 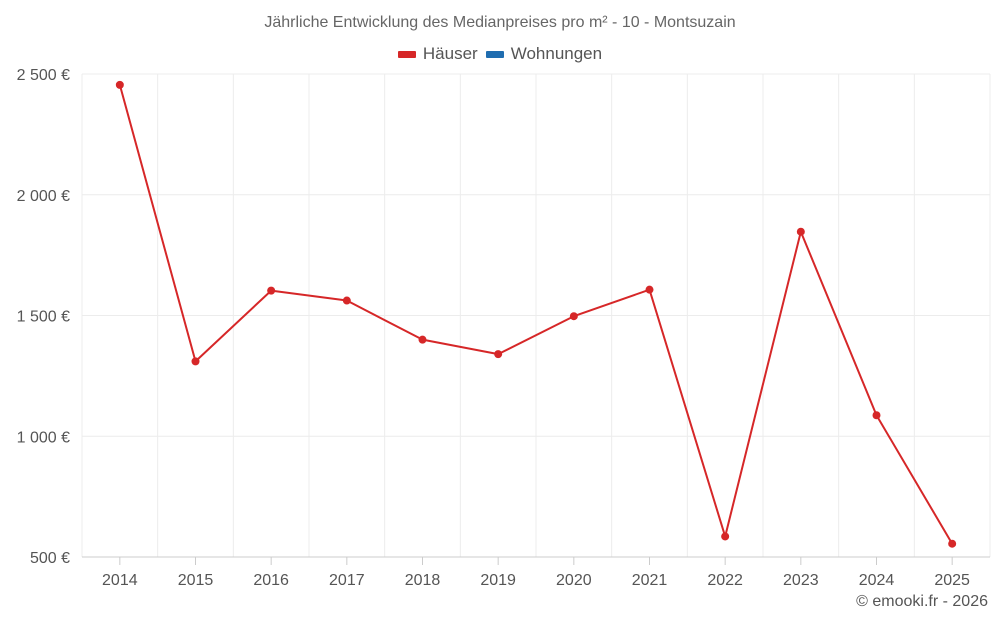 What do you see at coordinates (347, 580) in the screenshot?
I see `x-tick-label: 2017` at bounding box center [347, 580].